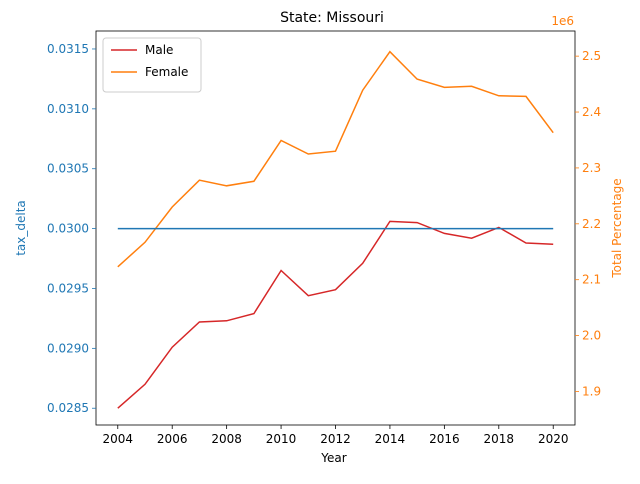  What do you see at coordinates (591, 112) in the screenshot?
I see `right-tick-label: 2.4` at bounding box center [591, 112].